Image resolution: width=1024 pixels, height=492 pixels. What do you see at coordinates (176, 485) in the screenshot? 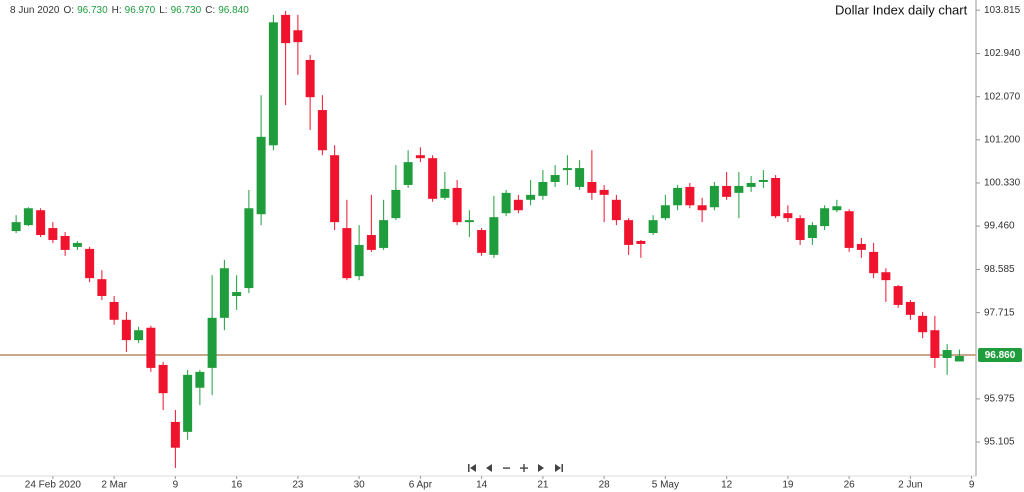
I see `x-tick-label: 9` at bounding box center [176, 485].